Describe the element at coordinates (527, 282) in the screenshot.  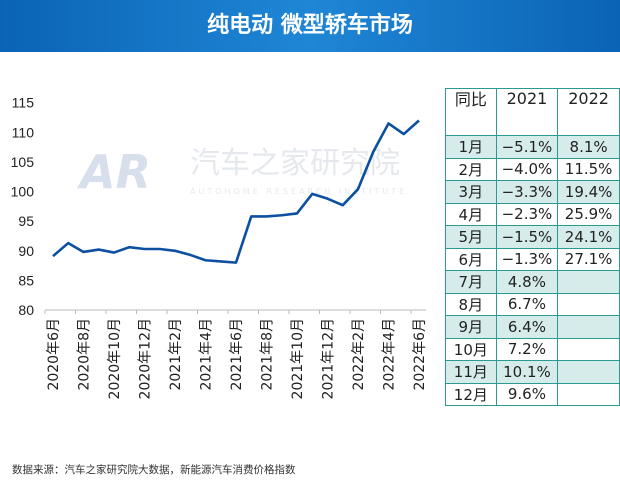
I see `table-cell: 4.8%` at that location.